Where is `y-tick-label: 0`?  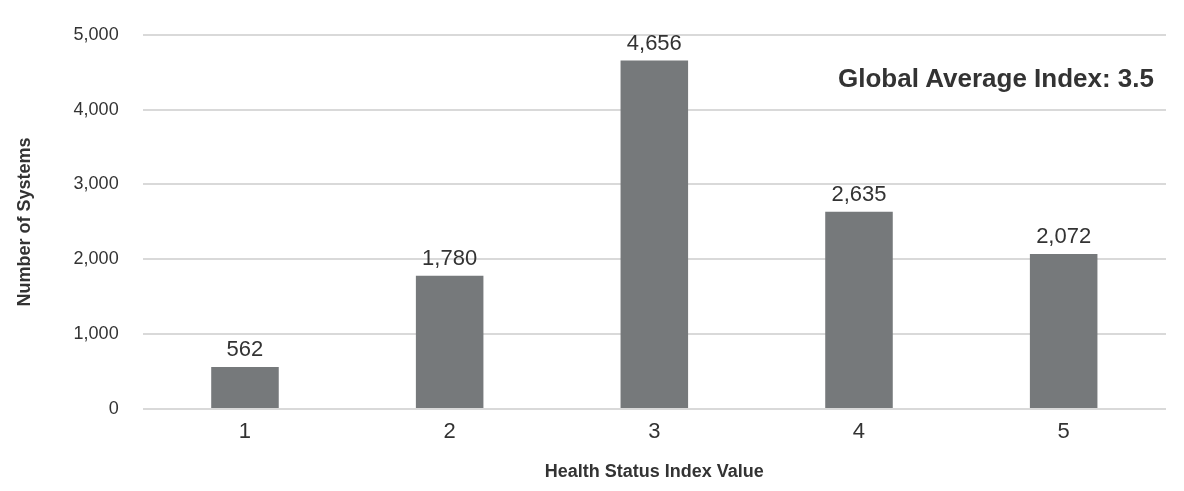
y-tick-label: 0 is located at coordinates (113, 407).